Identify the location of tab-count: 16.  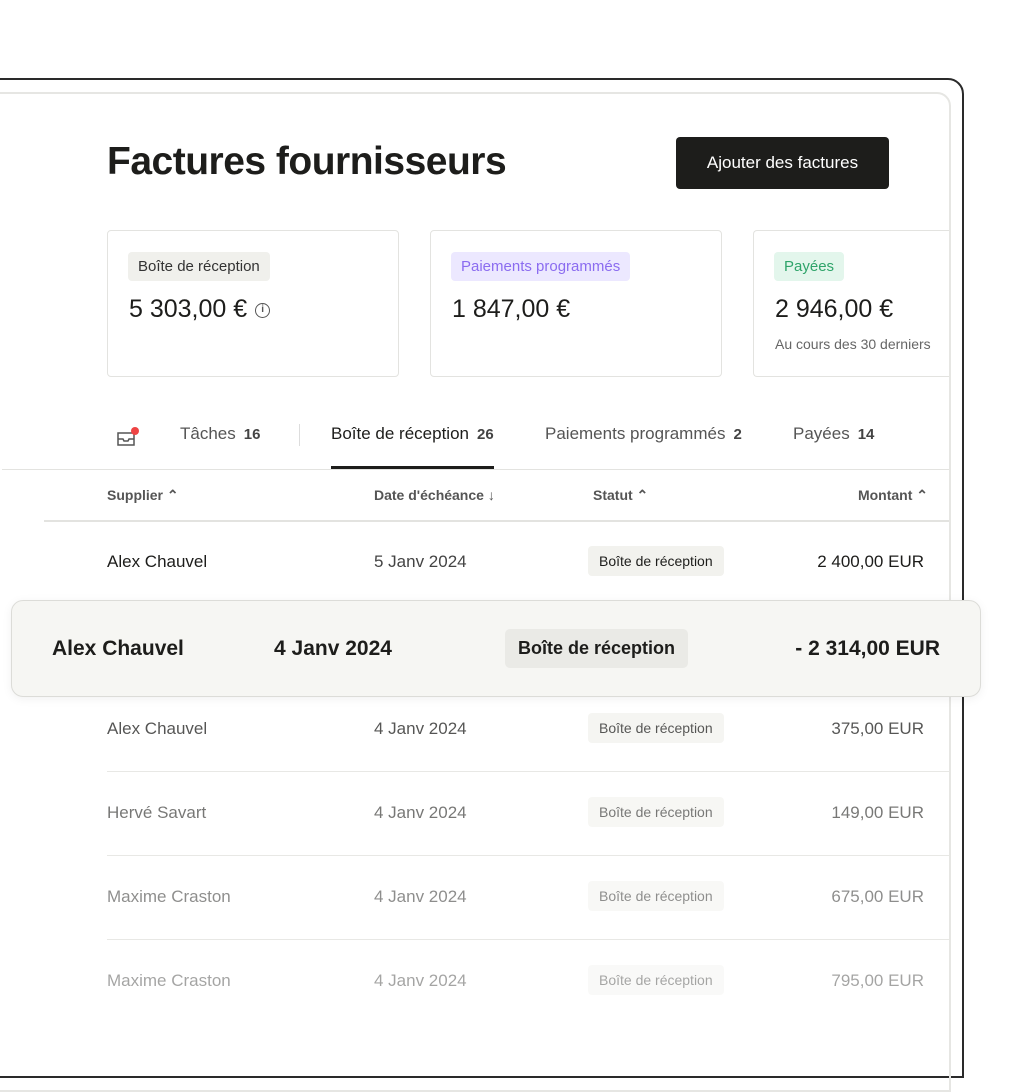
(252, 434).